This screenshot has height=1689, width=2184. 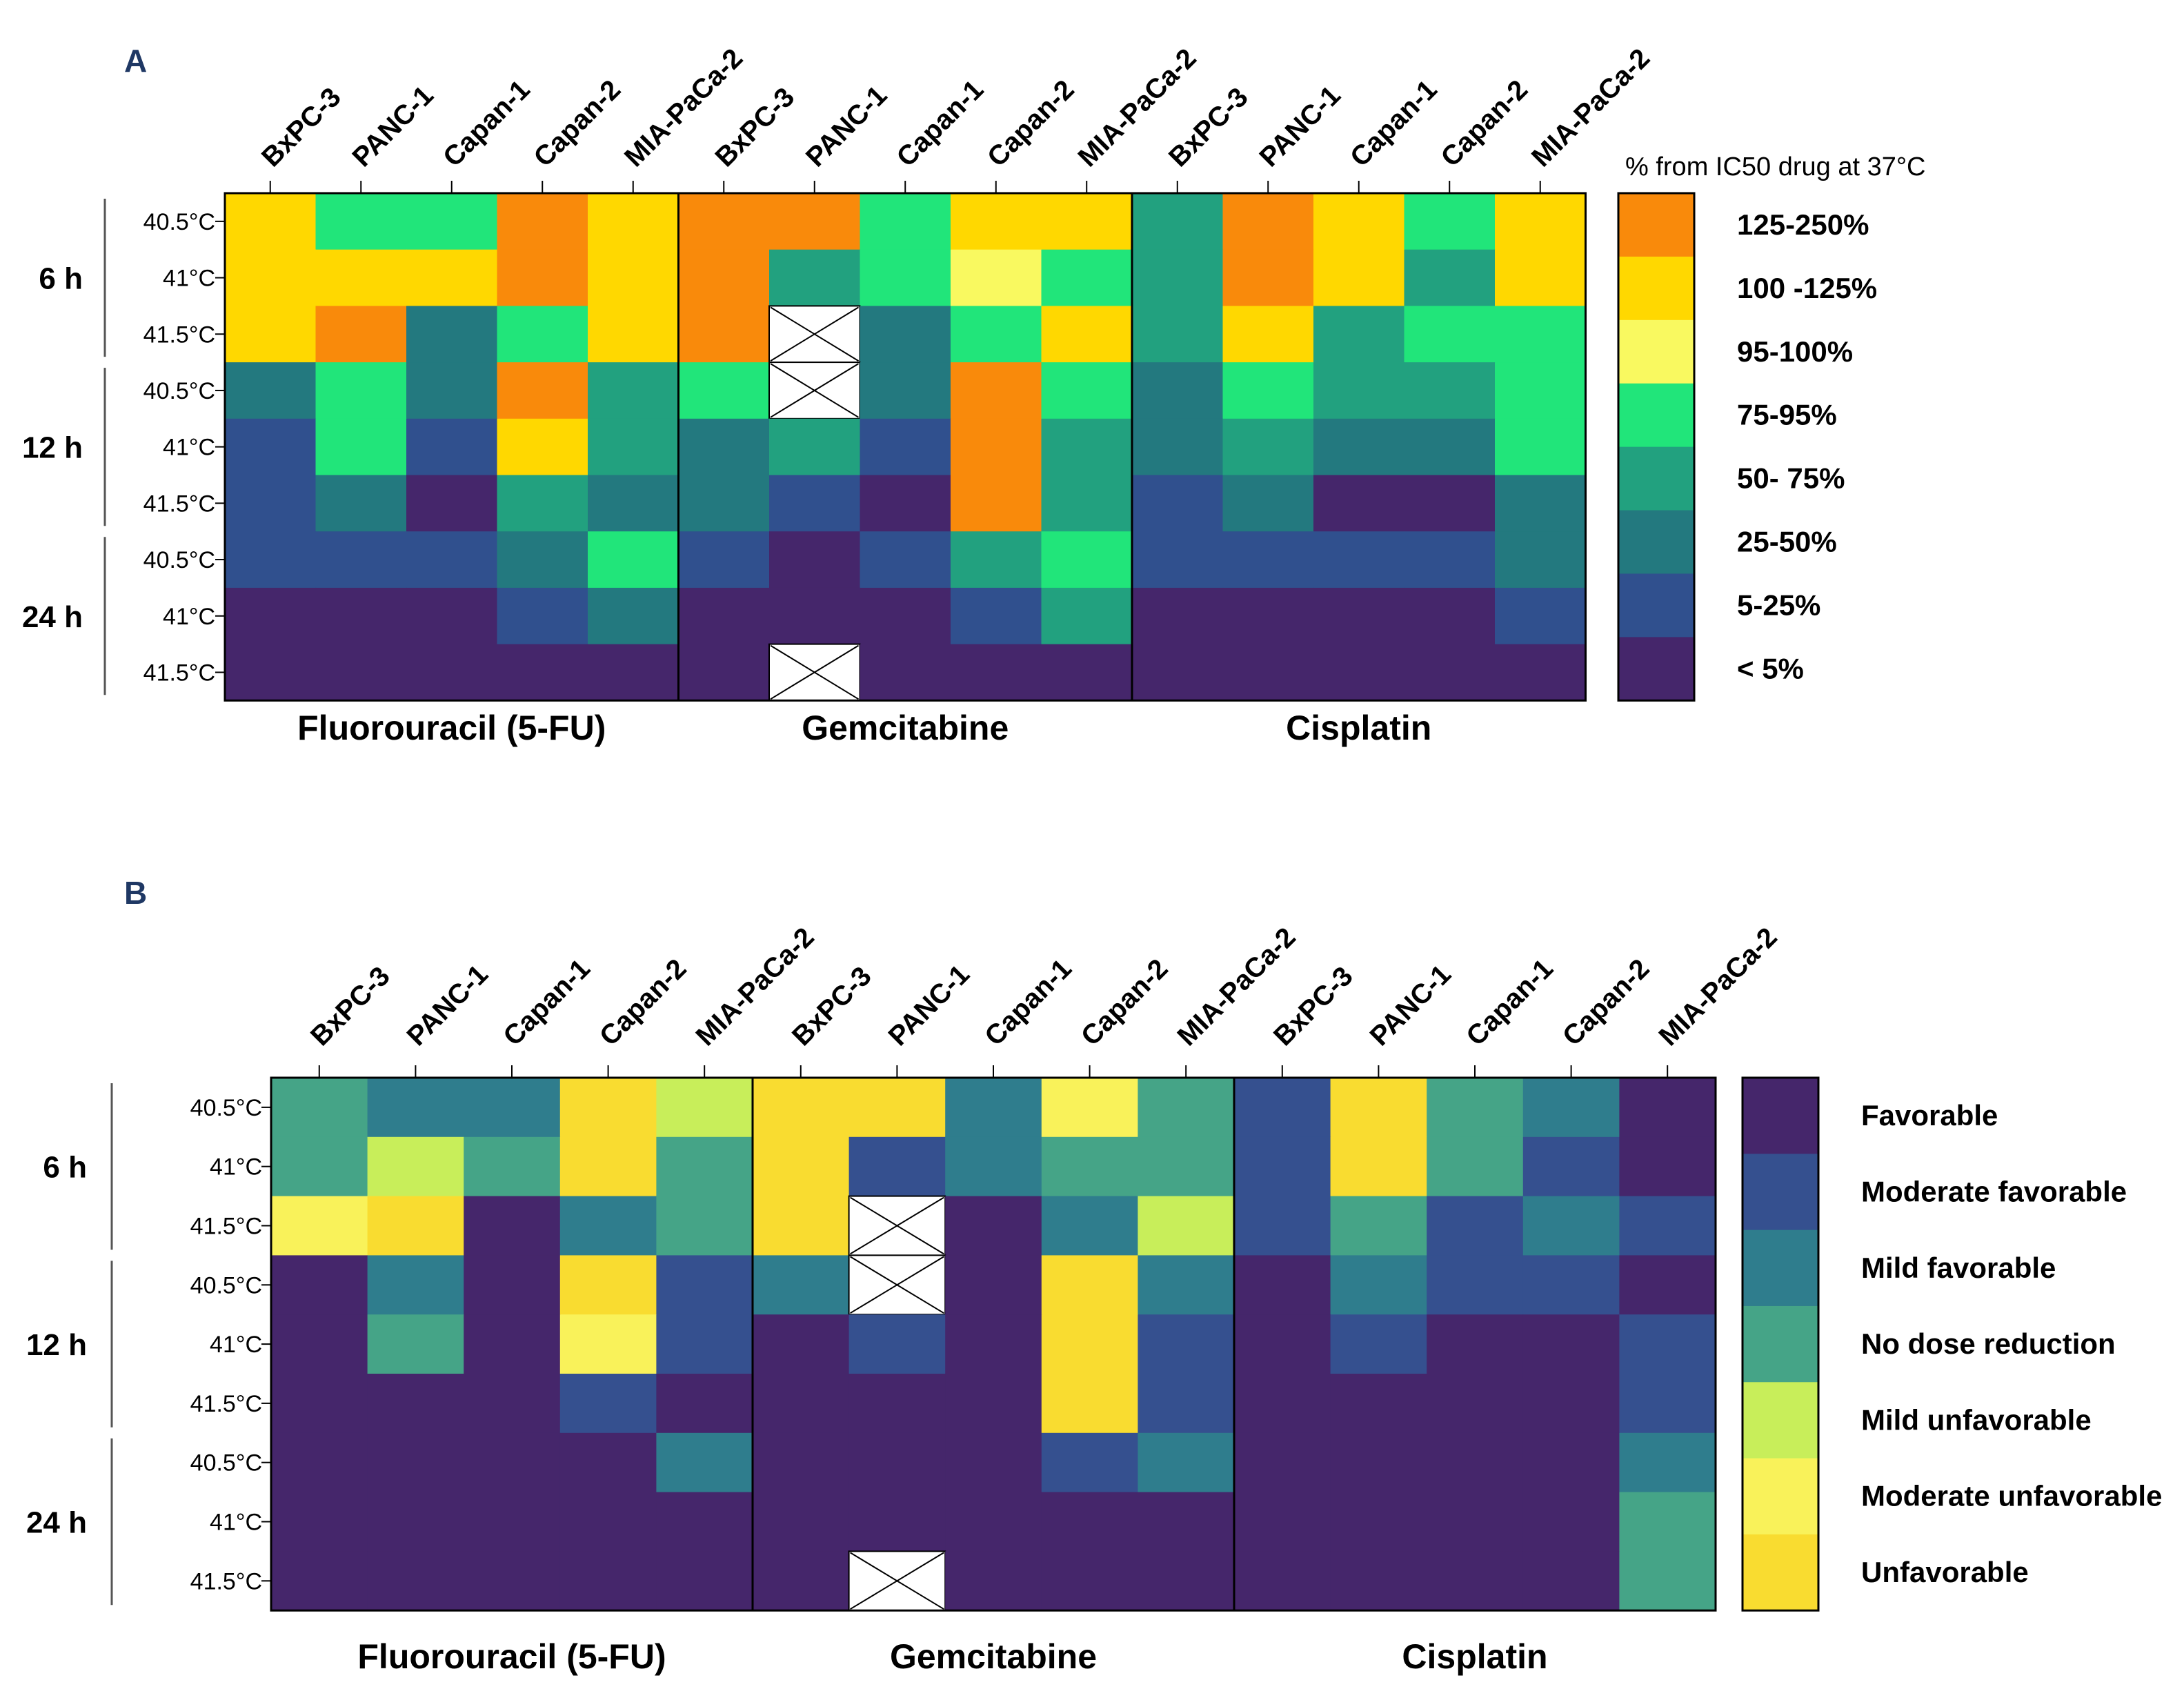 I want to click on legend-label-moderate-favorable: Moderate favorable, so click(x=1994, y=1191).